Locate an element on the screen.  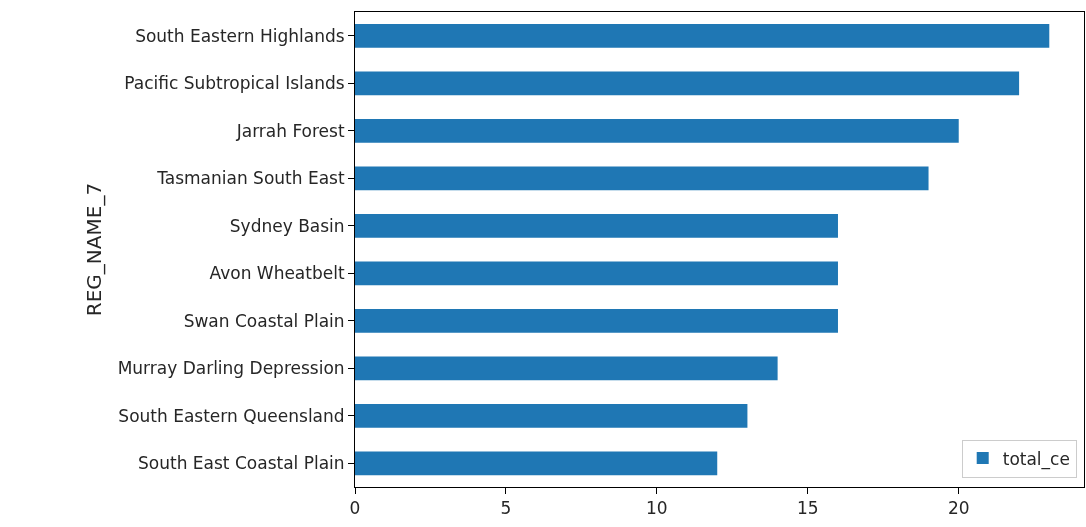
y-tick-label: South Eastern Queensland is located at coordinates (231, 415).